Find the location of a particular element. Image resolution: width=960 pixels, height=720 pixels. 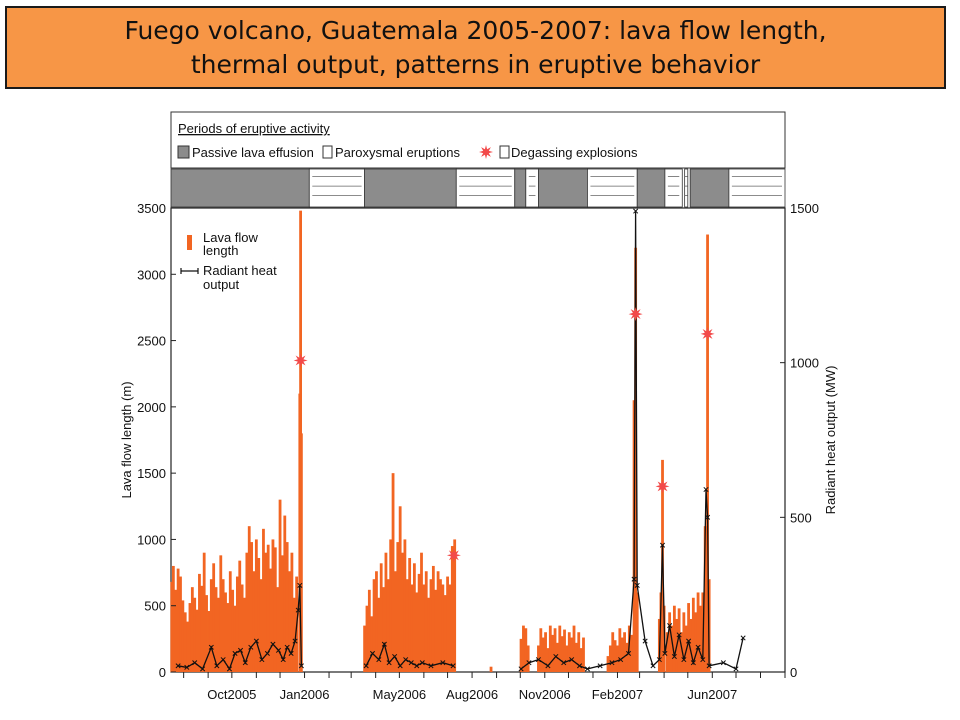

y-tick-label: 3000 is located at coordinates (151, 274).